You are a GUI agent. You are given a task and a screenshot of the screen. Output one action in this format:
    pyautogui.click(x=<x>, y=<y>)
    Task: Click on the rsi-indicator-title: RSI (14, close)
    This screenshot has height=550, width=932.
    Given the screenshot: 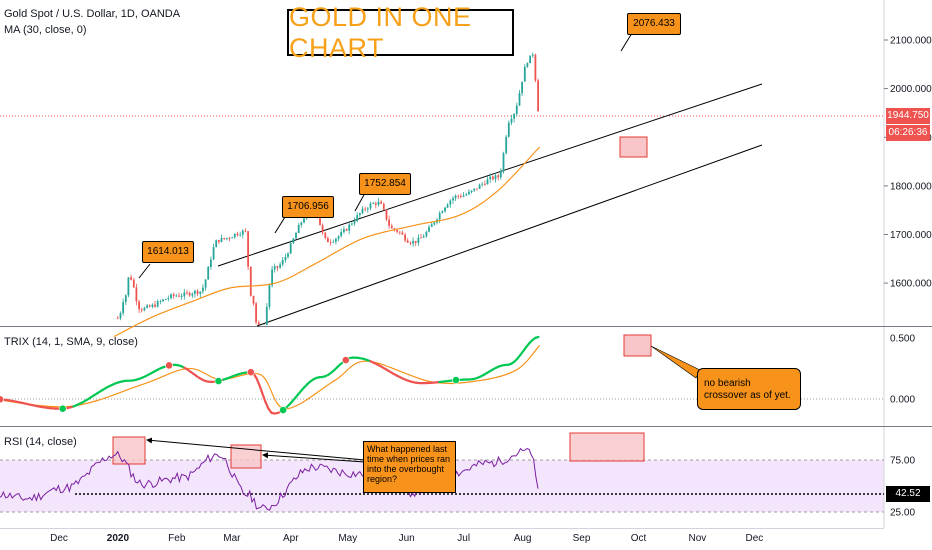 What is the action you would take?
    pyautogui.click(x=40, y=442)
    